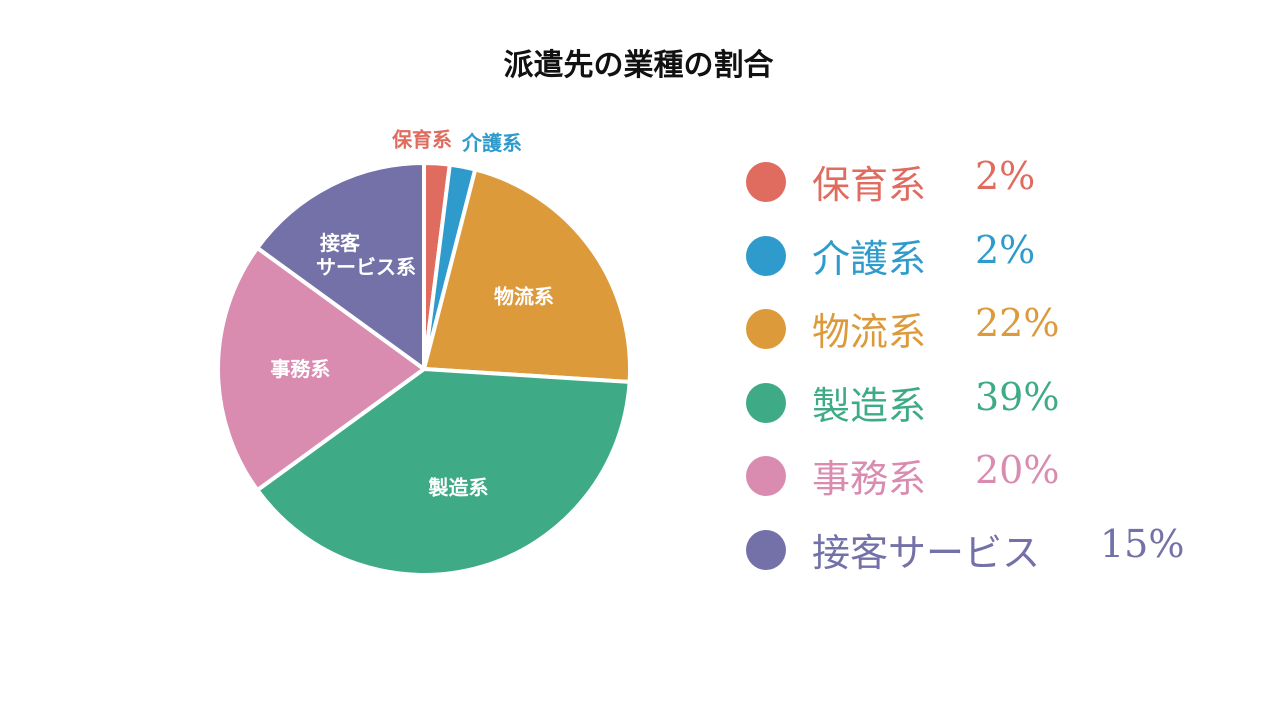 This screenshot has width=1277, height=726. Describe the element at coordinates (366, 255) in the screenshot. I see `pie-slice-label-5: 接客サービス系` at that location.